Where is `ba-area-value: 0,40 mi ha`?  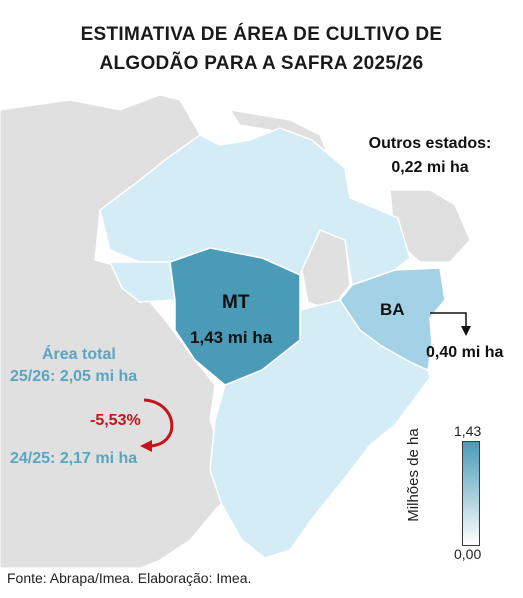 ba-area-value: 0,40 mi ha is located at coordinates (465, 352).